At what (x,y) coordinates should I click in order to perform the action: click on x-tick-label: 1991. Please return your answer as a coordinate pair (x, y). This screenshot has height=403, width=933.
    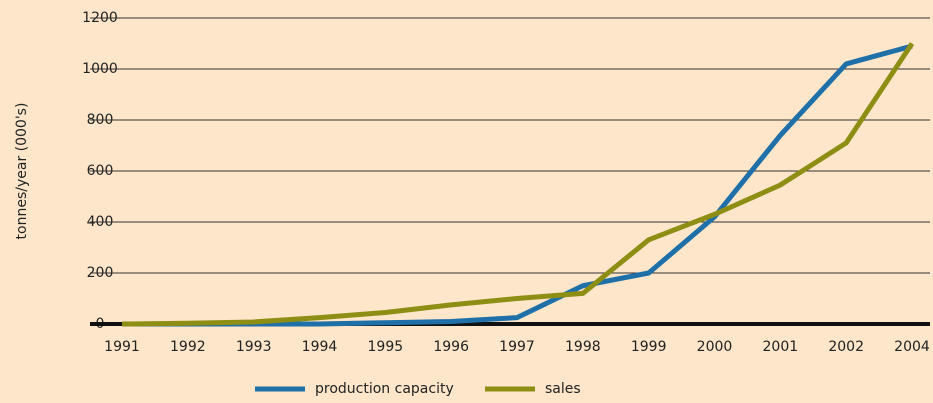
    Looking at the image, I should click on (122, 347).